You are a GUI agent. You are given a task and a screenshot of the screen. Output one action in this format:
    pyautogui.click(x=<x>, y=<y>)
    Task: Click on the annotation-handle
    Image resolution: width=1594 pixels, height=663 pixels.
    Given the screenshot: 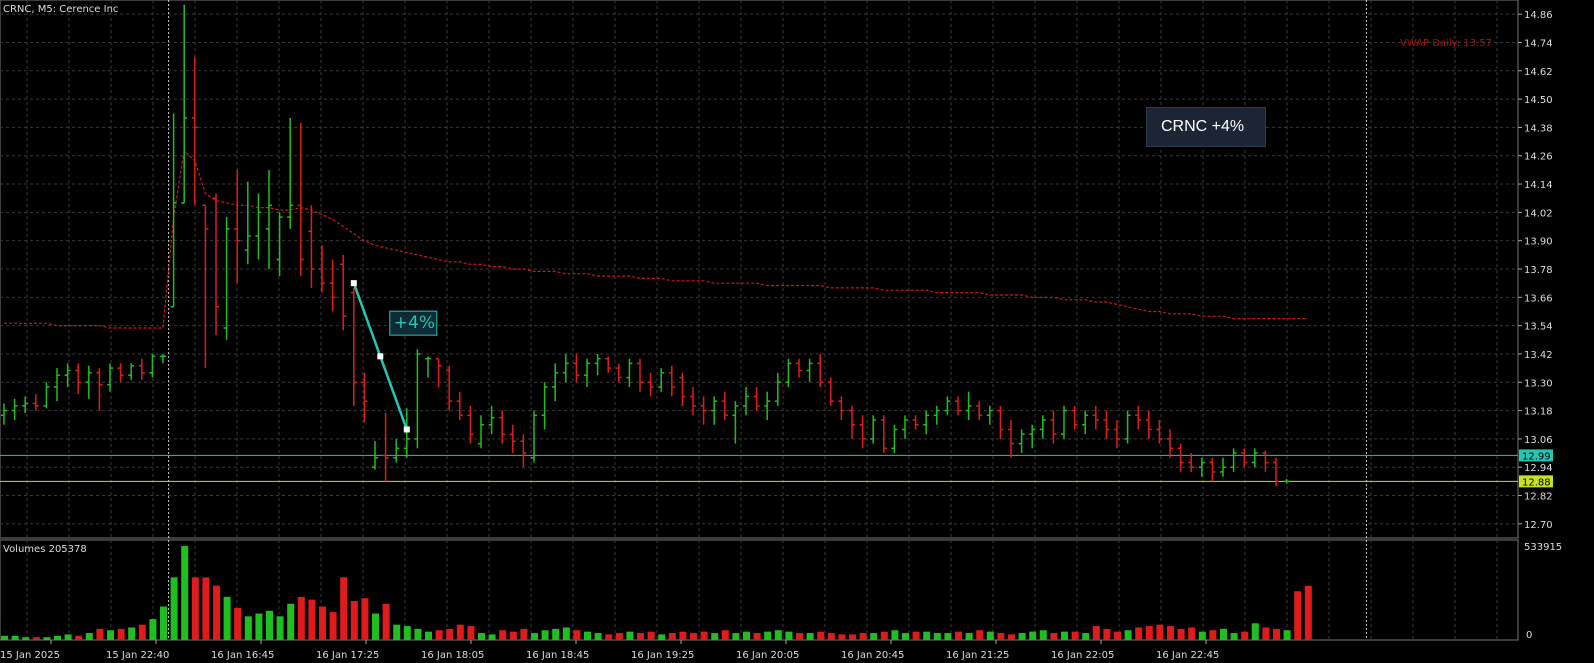 What is the action you would take?
    pyautogui.click(x=353, y=283)
    